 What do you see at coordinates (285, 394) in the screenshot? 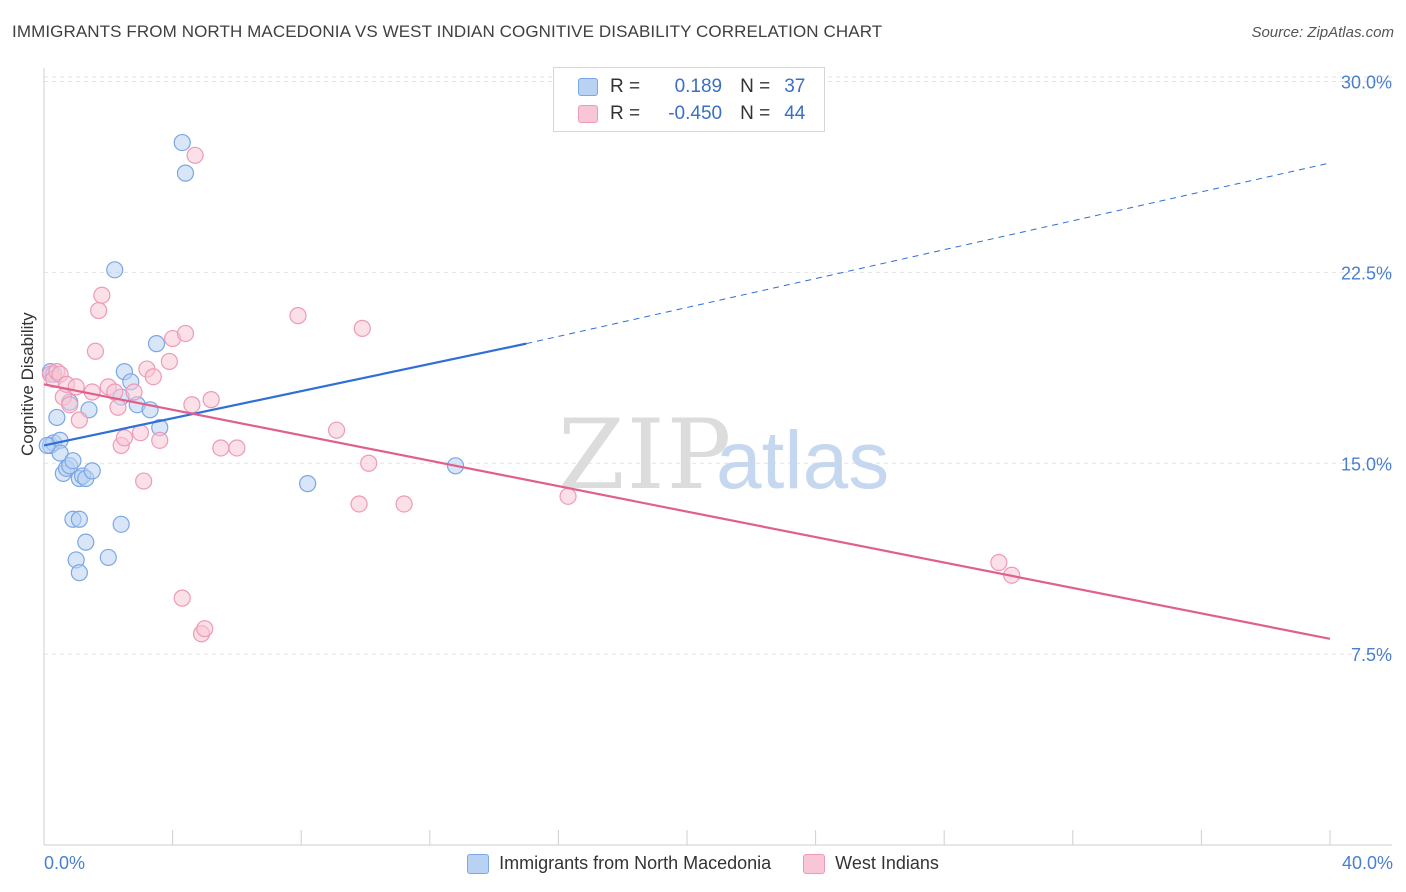
I see `north-macedonia-trend-line` at bounding box center [285, 394].